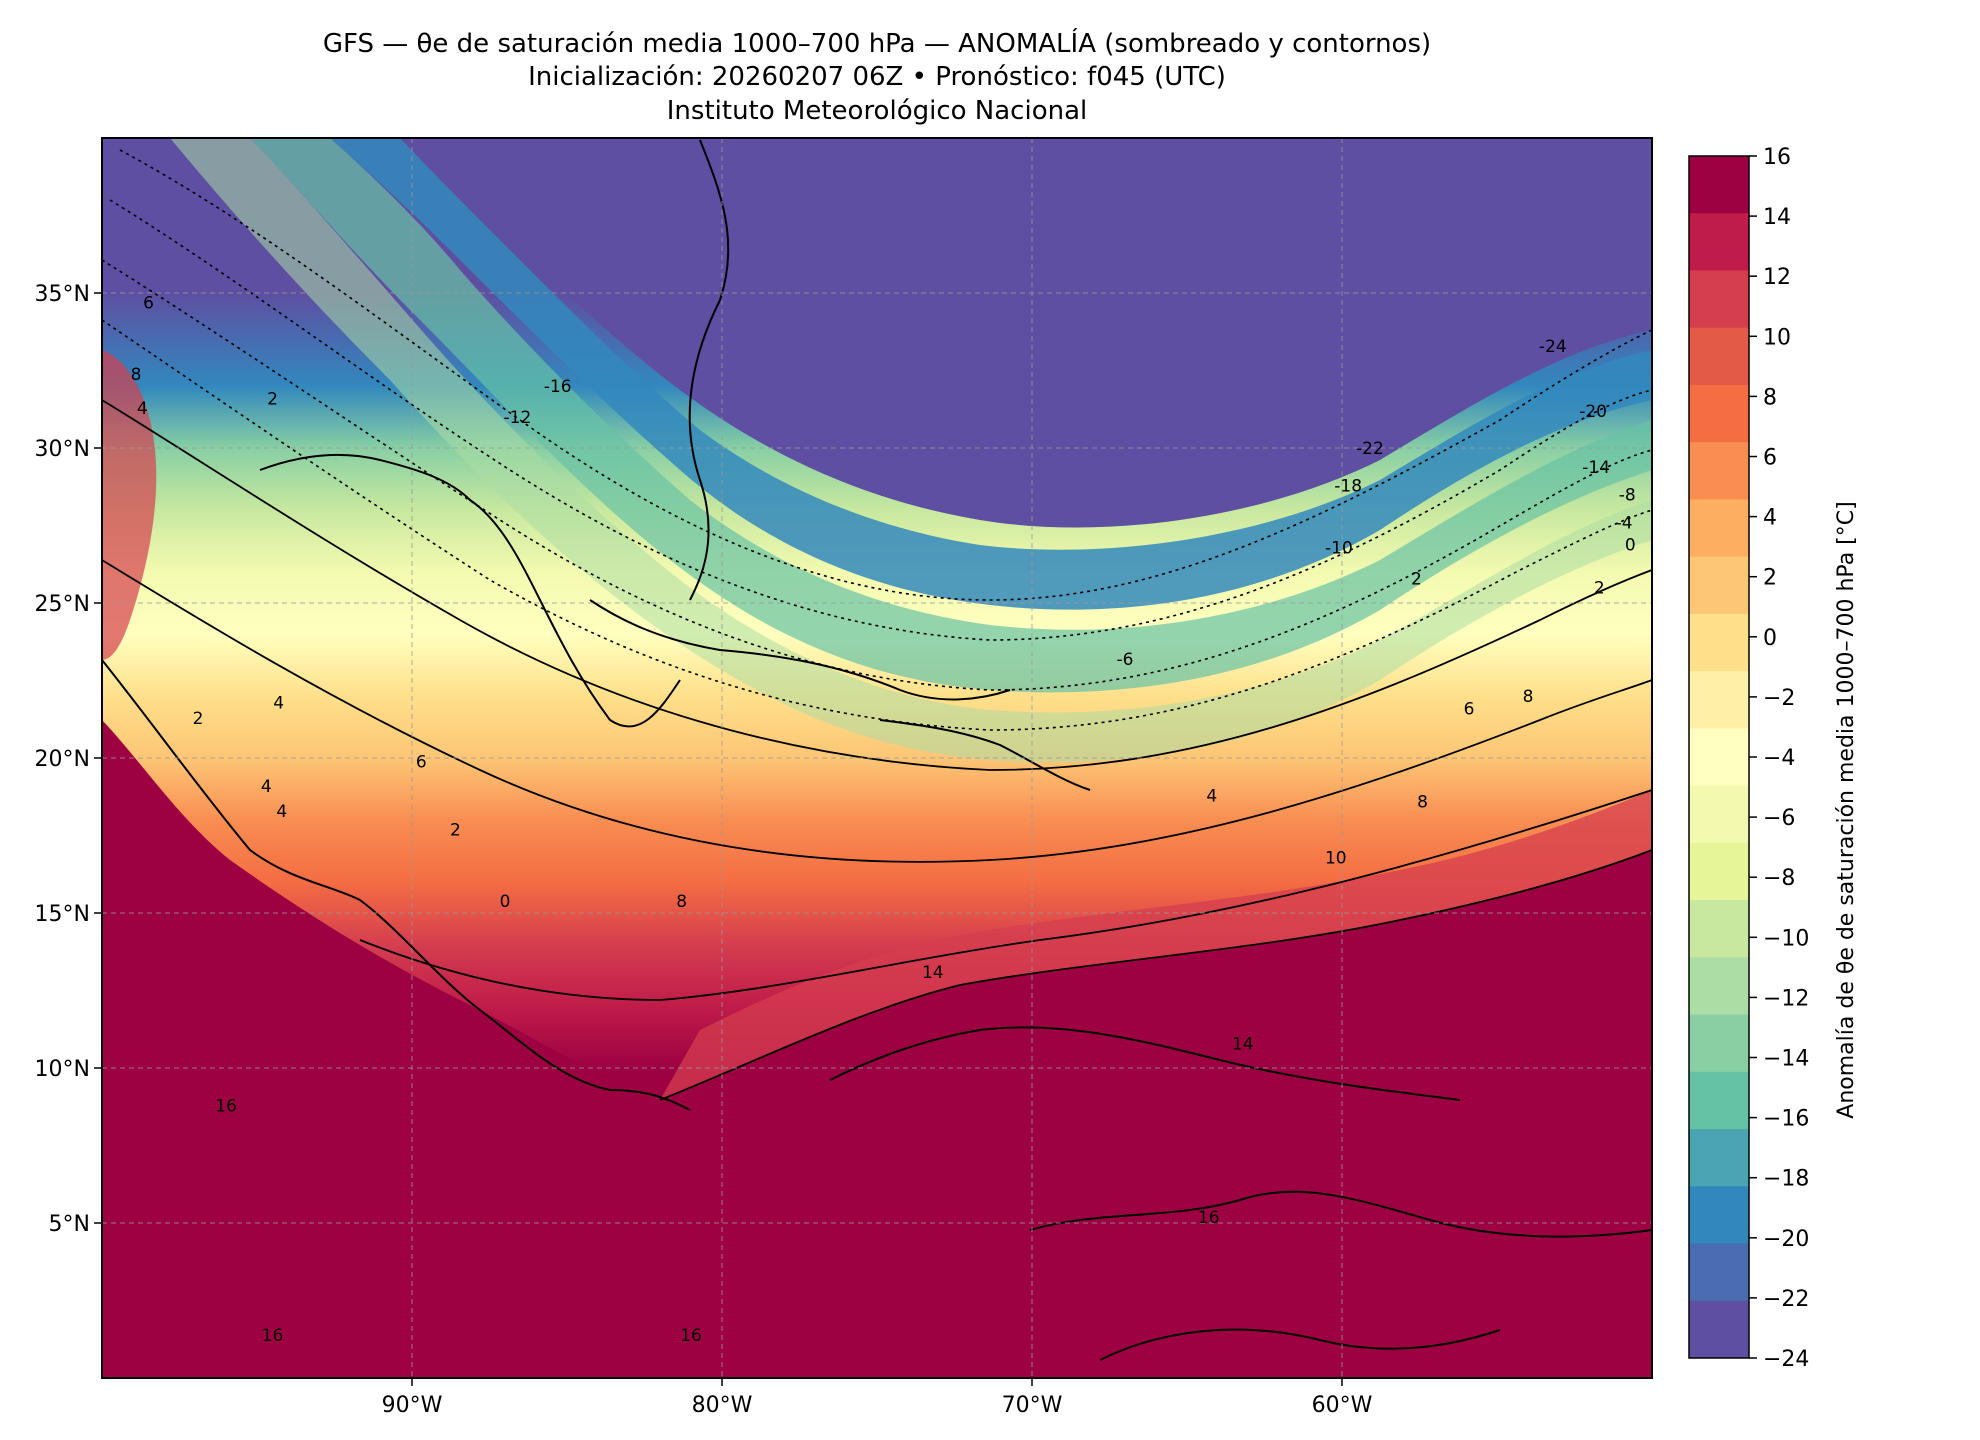  Describe the element at coordinates (505, 902) in the screenshot. I see `contour-label: 0` at that location.